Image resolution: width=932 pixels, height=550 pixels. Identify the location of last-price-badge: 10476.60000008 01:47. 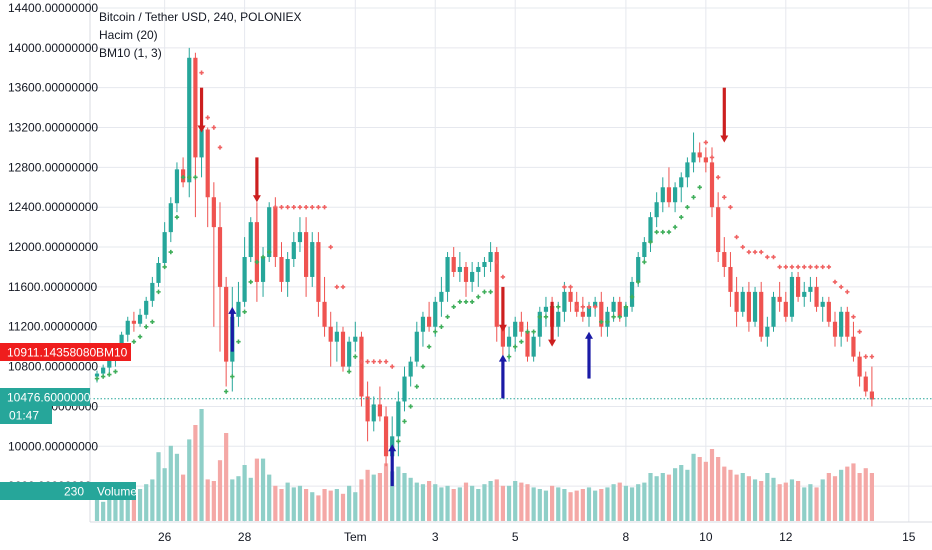
(48, 406).